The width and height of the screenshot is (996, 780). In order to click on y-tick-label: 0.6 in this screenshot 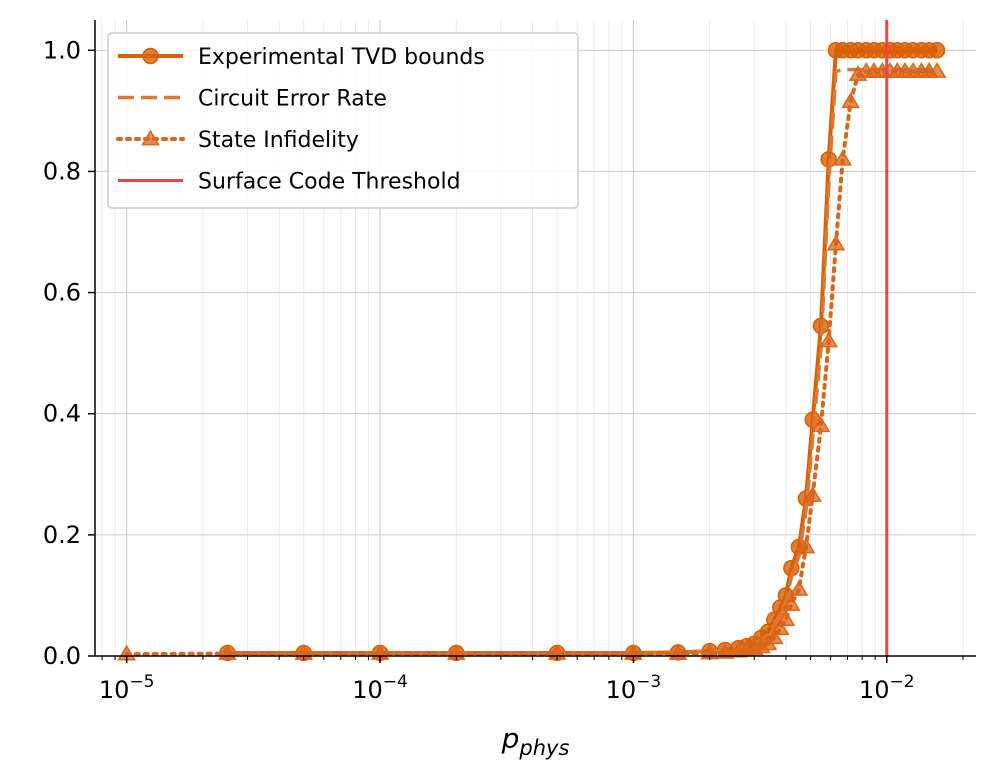, I will do `click(62, 293)`.